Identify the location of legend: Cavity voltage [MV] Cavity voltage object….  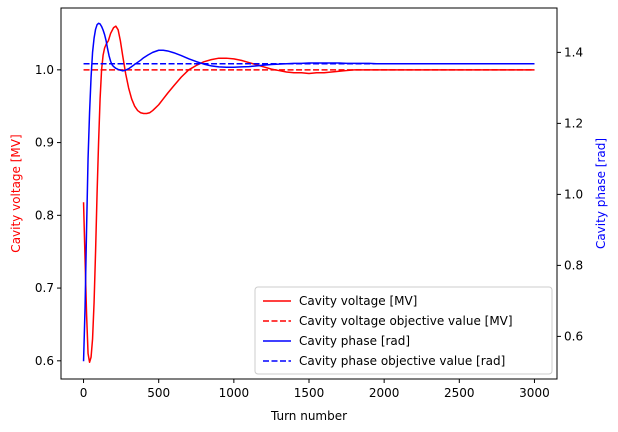
(403, 330).